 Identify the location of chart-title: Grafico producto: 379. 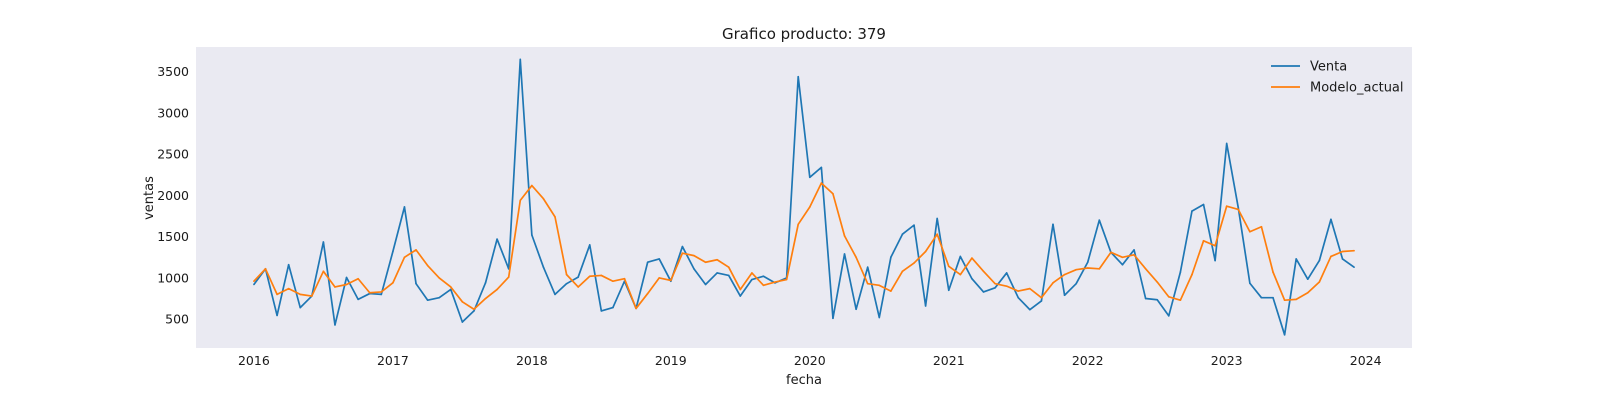
(804, 34).